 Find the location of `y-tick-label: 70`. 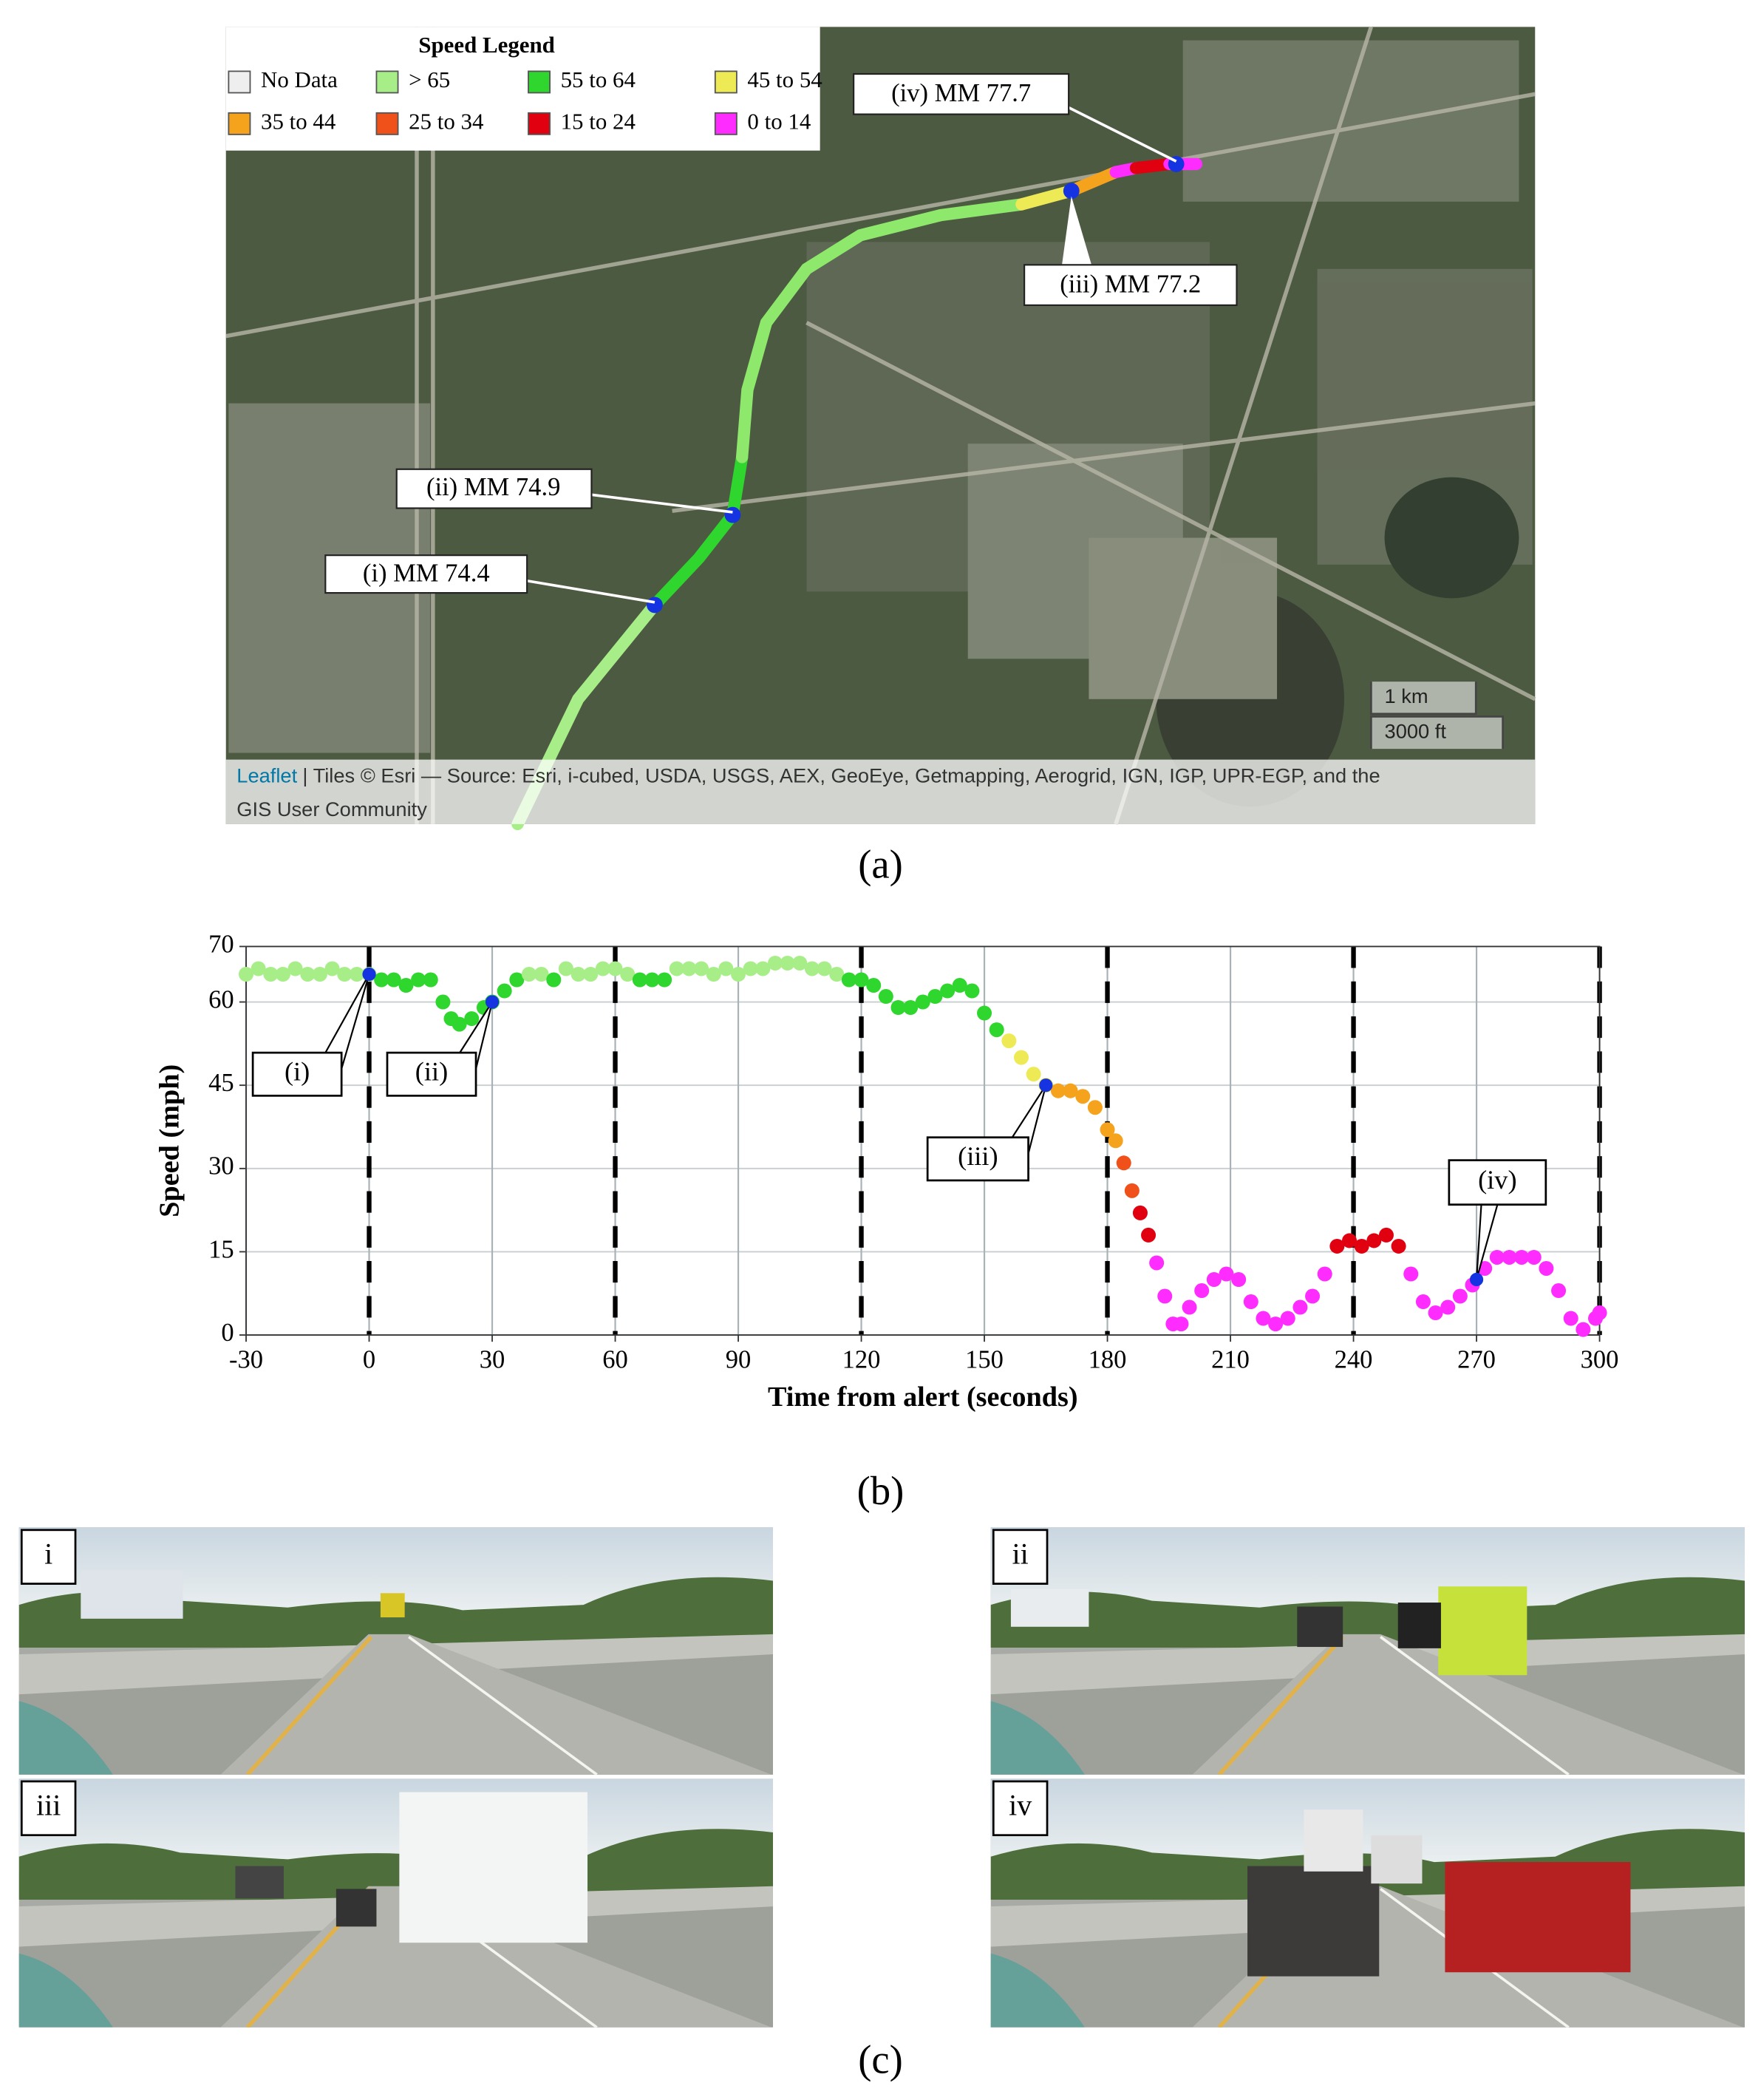

y-tick-label: 70 is located at coordinates (221, 944).